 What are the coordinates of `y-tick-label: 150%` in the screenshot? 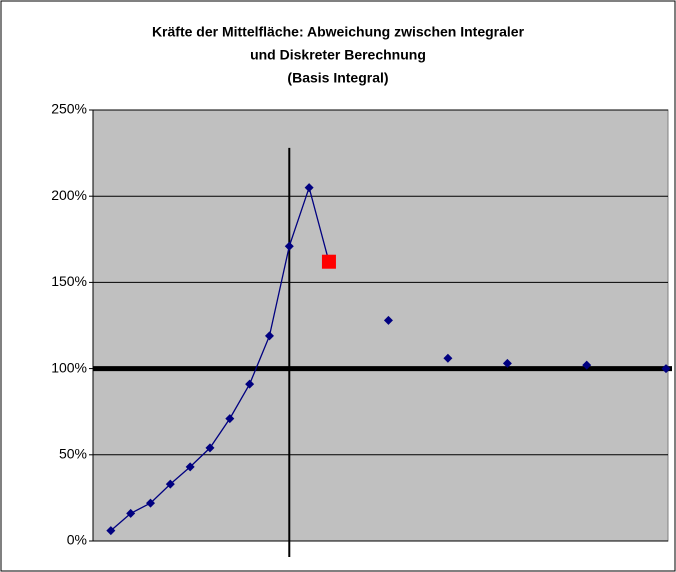 It's located at (69, 281).